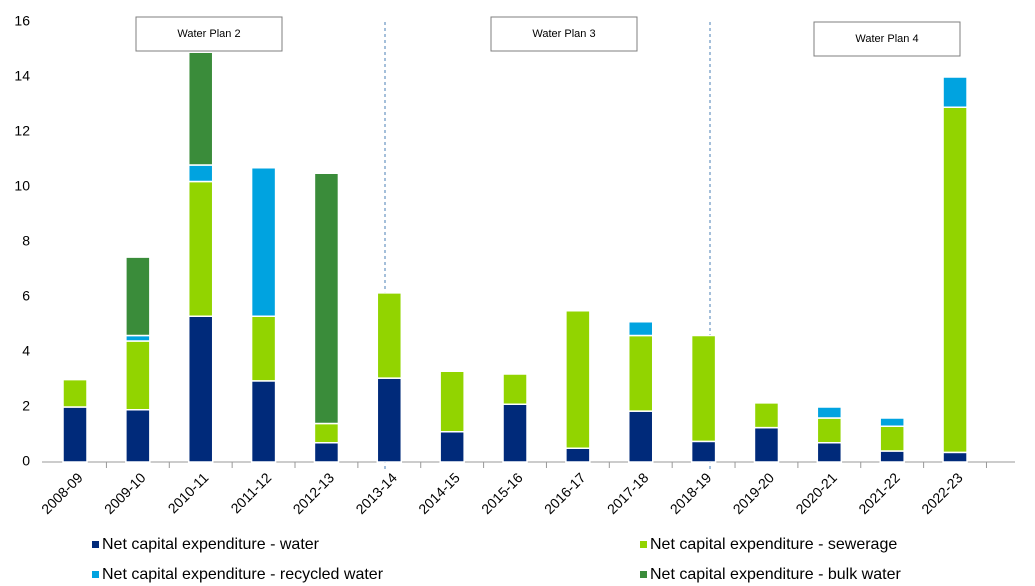 The image size is (1035, 586). I want to click on y-tick-label: 10, so click(22, 186).